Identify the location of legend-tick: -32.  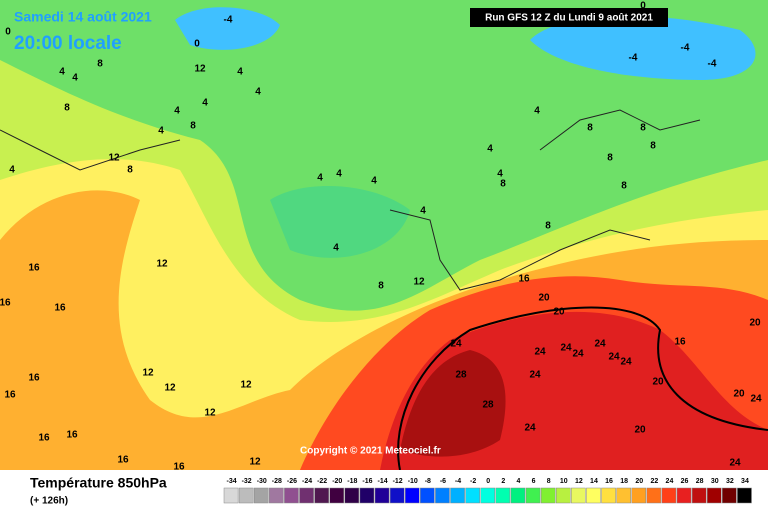
(247, 481).